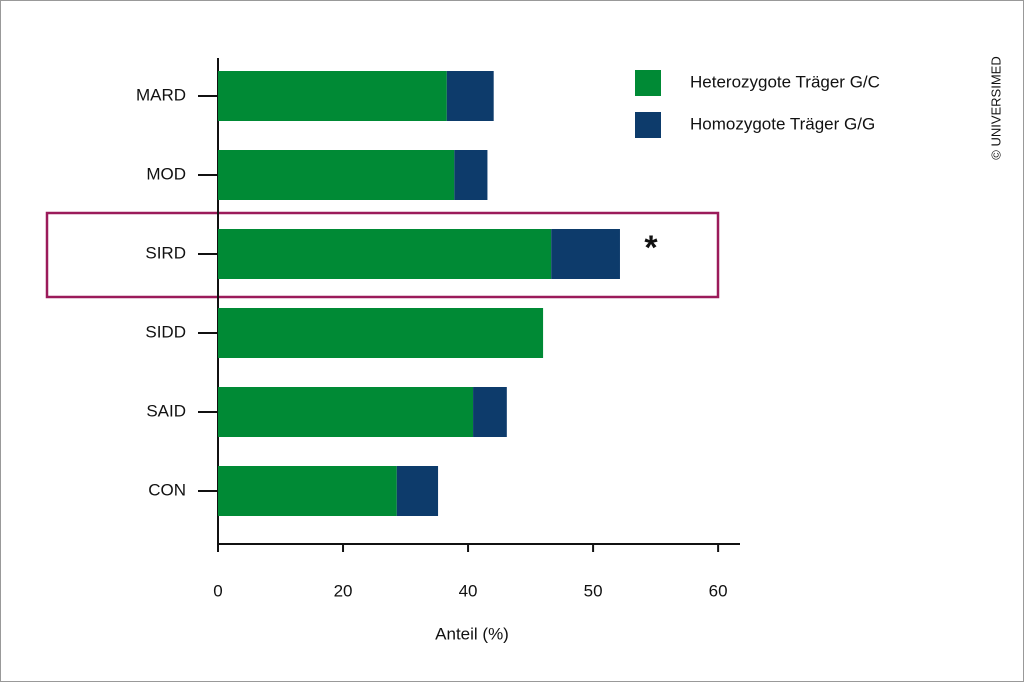  I want to click on copyright: © UNIVERSIMED, so click(995, 107).